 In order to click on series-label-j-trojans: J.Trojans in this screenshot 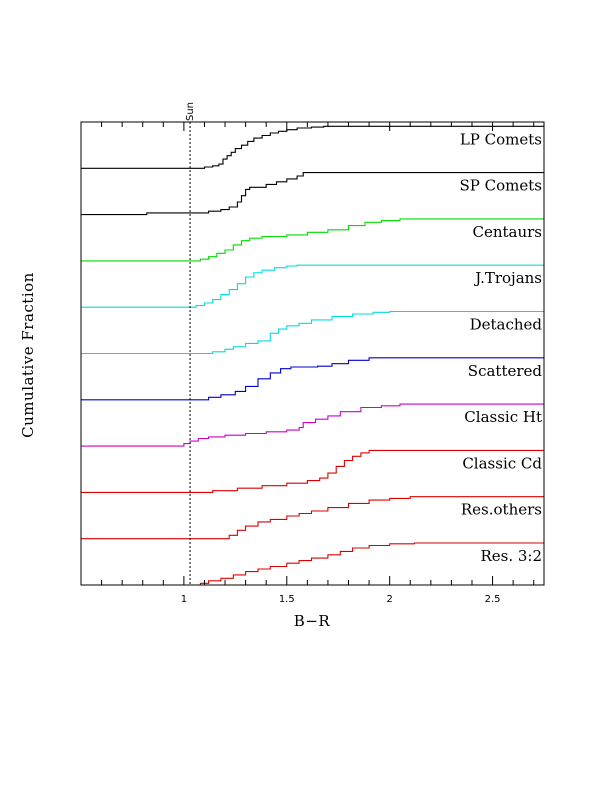, I will do `click(507, 278)`.